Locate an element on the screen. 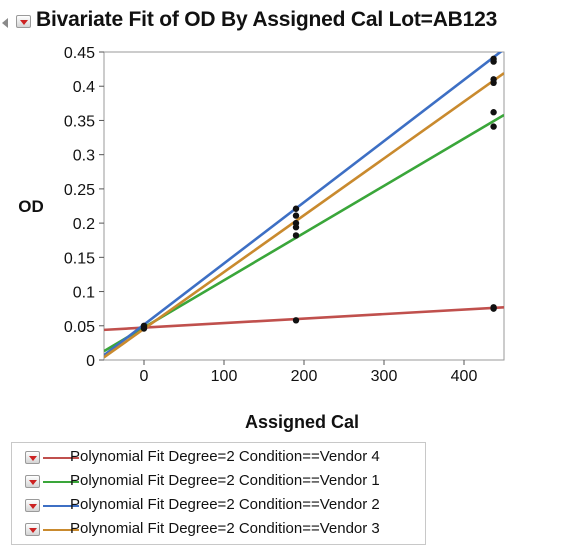 Image resolution: width=572 pixels, height=547 pixels. y-tick-label: 0.45 is located at coordinates (79, 53).